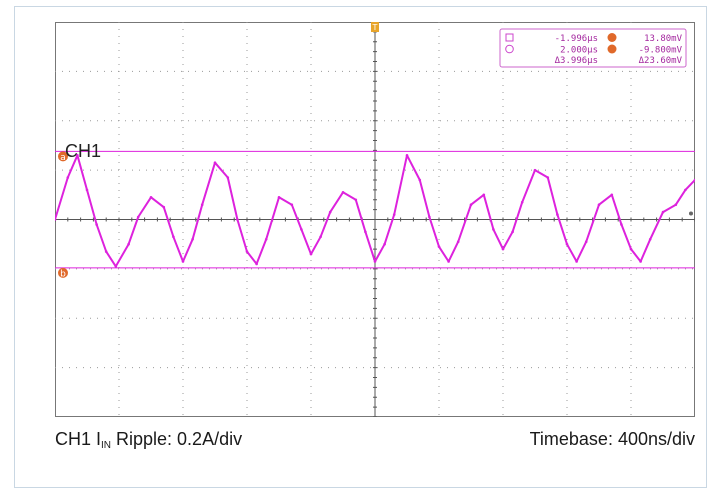  I want to click on cursor-readout-box, so click(593, 48).